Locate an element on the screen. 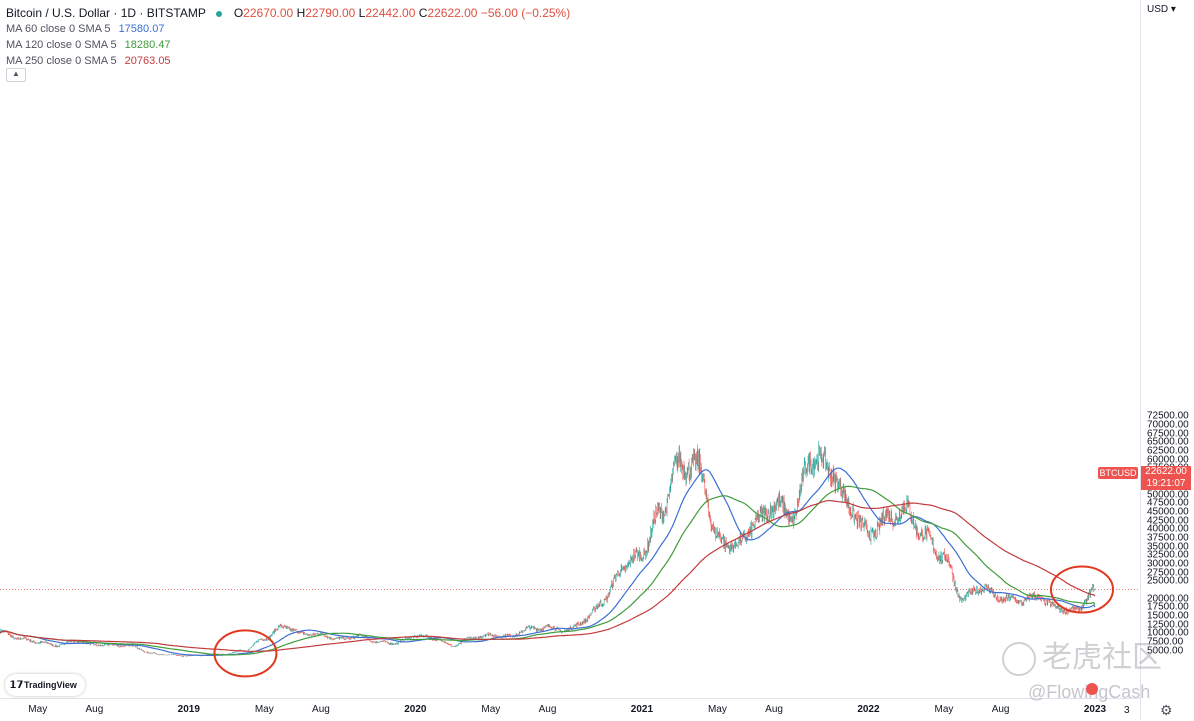  bar-countdown: 19:21:07 is located at coordinates (1166, 483).